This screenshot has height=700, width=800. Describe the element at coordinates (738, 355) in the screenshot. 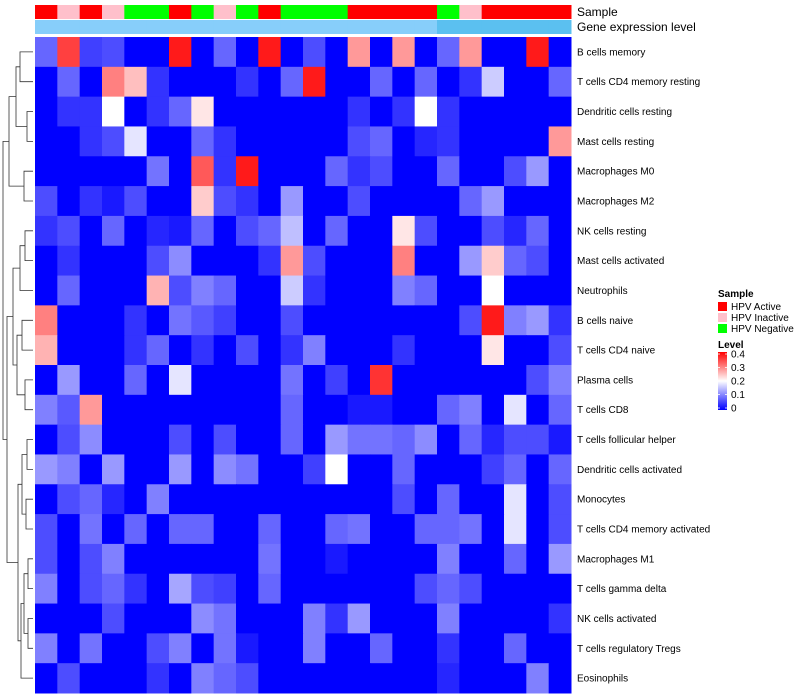

I see `level-tick-label: 0.4` at that location.